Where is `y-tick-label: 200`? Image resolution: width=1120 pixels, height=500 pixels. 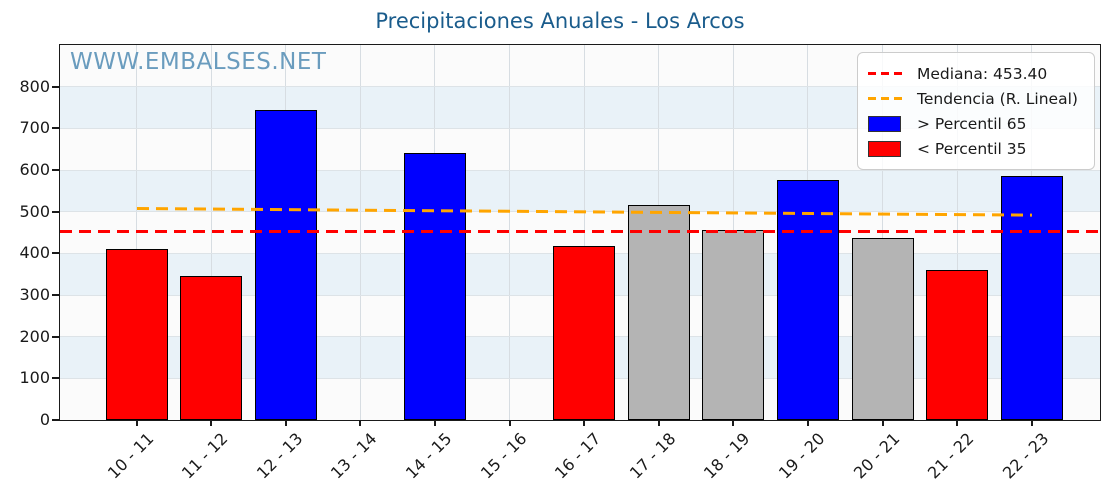
y-tick-label: 200 is located at coordinates (34, 336).